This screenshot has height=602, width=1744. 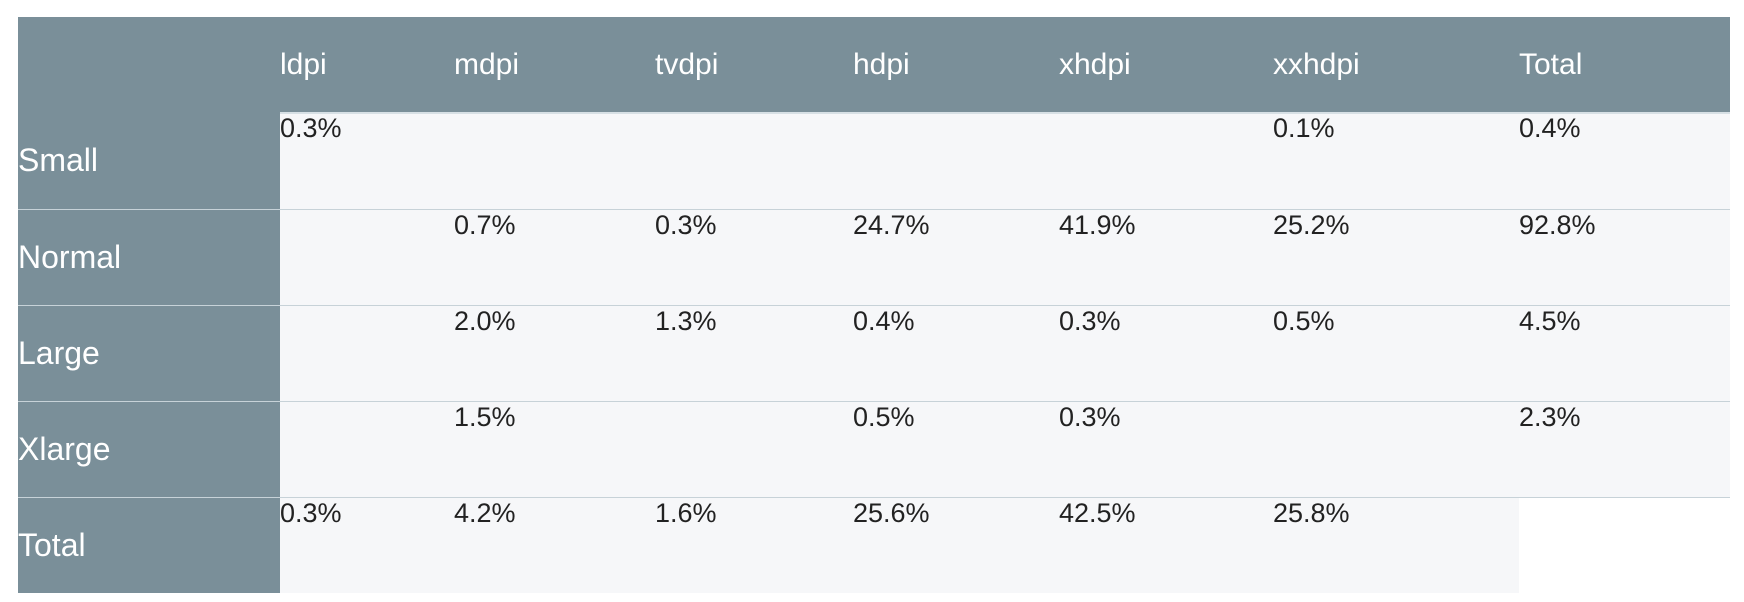 What do you see at coordinates (1166, 256) in the screenshot?
I see `table-cell: 41.9%` at bounding box center [1166, 256].